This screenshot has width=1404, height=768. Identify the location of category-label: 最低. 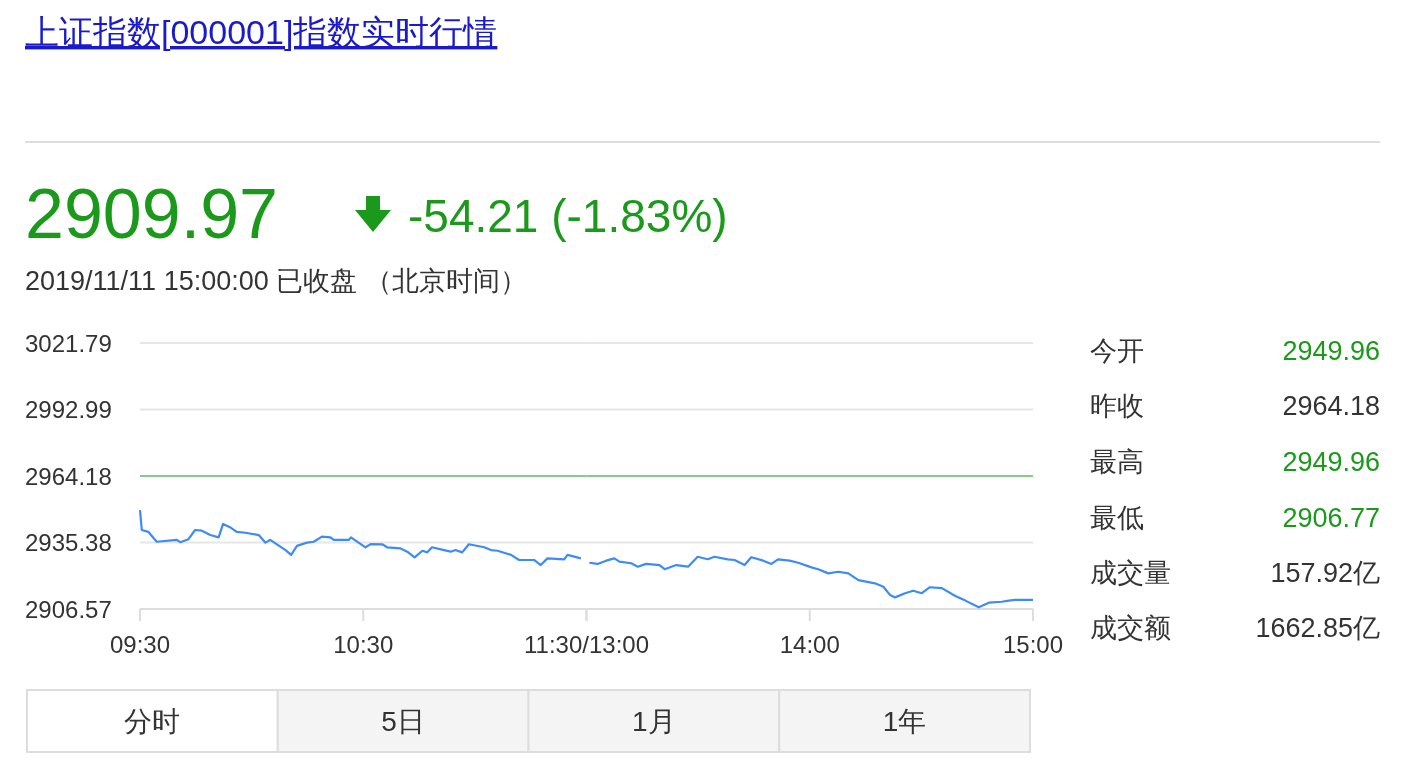
(1117, 518).